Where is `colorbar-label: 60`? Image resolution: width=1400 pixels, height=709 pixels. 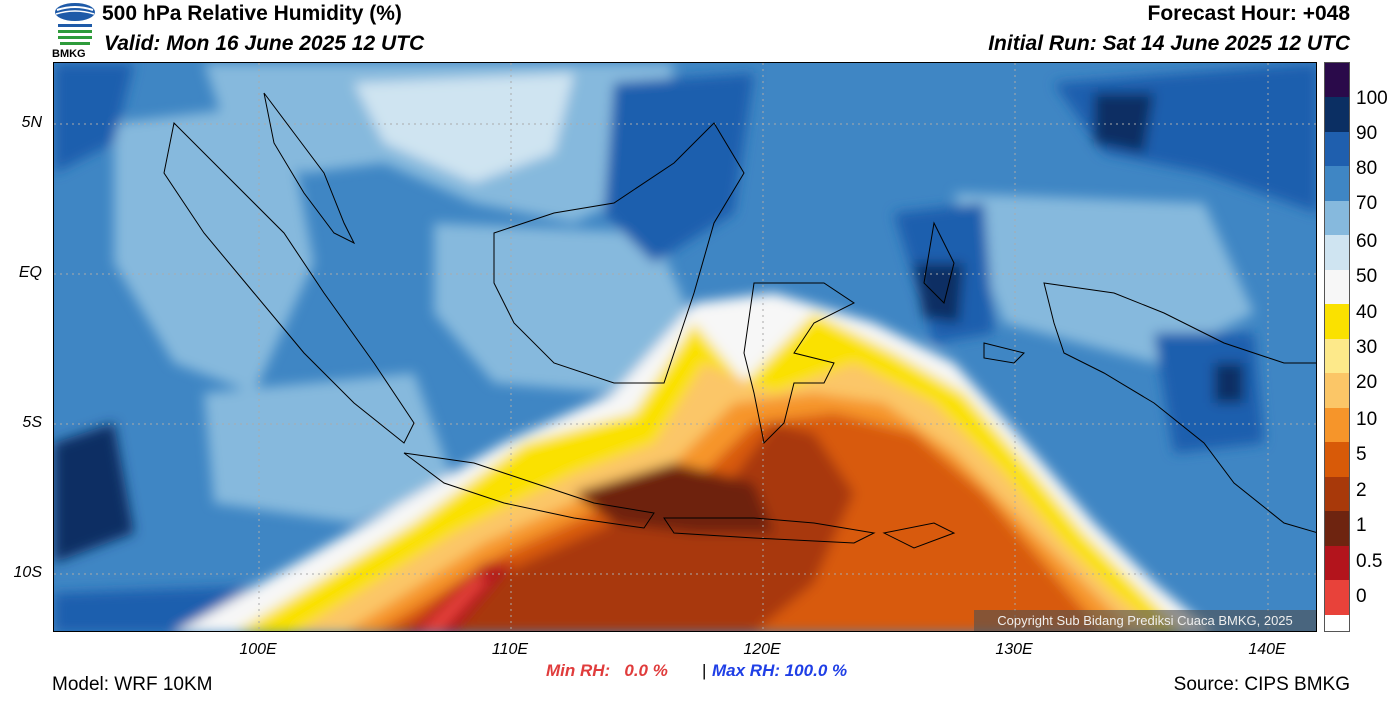 colorbar-label: 60 is located at coordinates (1367, 241).